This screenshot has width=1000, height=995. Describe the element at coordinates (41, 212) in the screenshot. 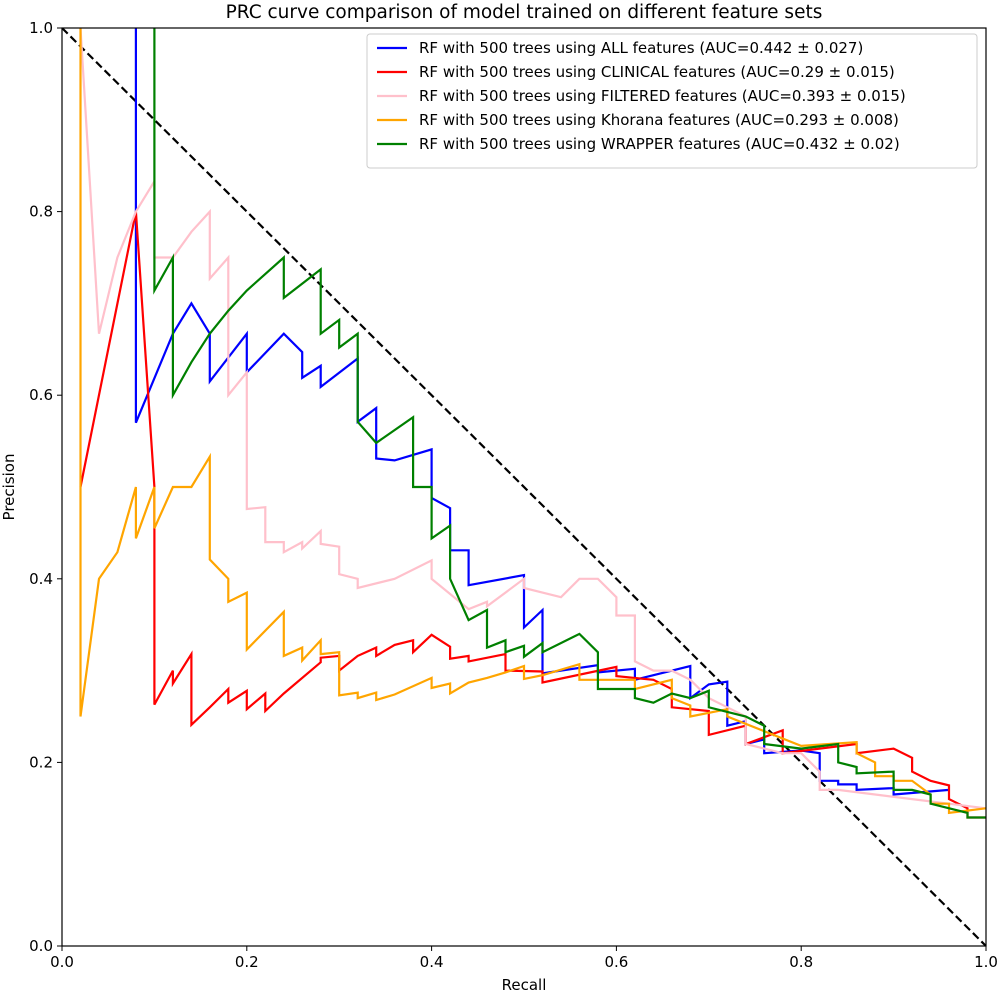

I see `y-tick-label: 0.8` at that location.